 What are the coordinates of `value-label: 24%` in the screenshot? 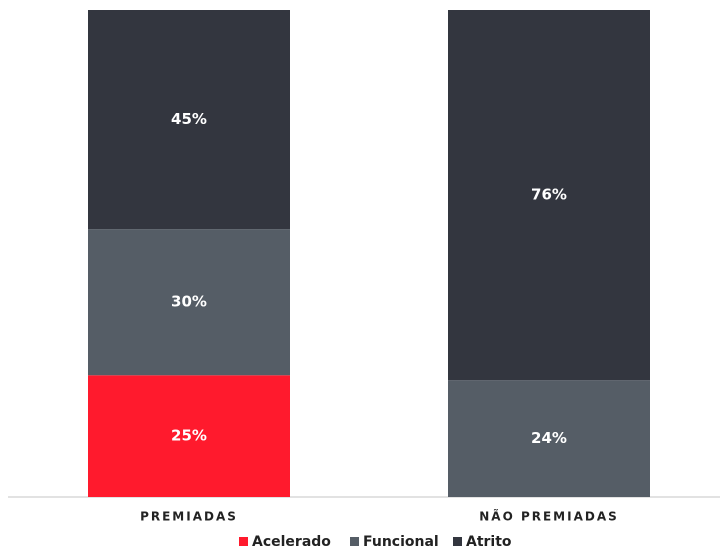 It's located at (549, 438).